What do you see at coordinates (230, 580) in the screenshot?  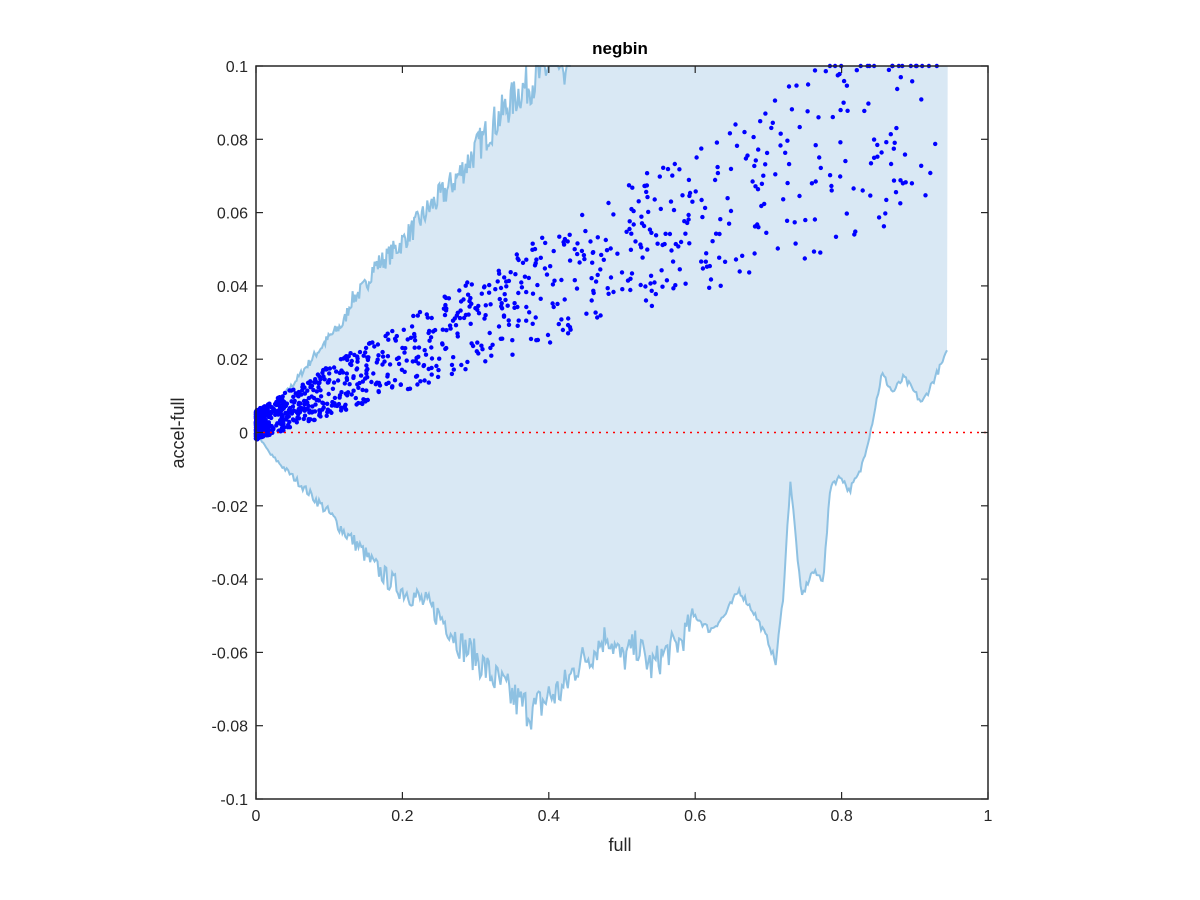 I see `y-tick-label: -0.04` at bounding box center [230, 580].